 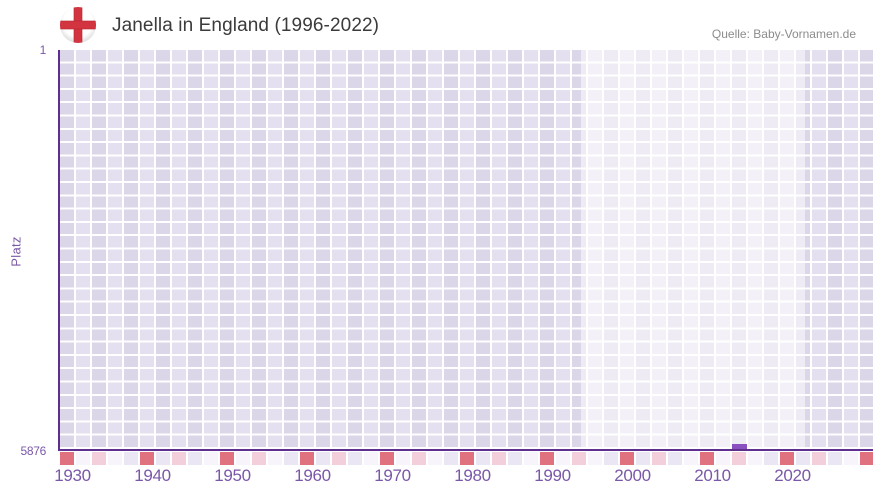 What do you see at coordinates (246, 25) in the screenshot?
I see `chart-title: Janella in England (1996-2022)` at bounding box center [246, 25].